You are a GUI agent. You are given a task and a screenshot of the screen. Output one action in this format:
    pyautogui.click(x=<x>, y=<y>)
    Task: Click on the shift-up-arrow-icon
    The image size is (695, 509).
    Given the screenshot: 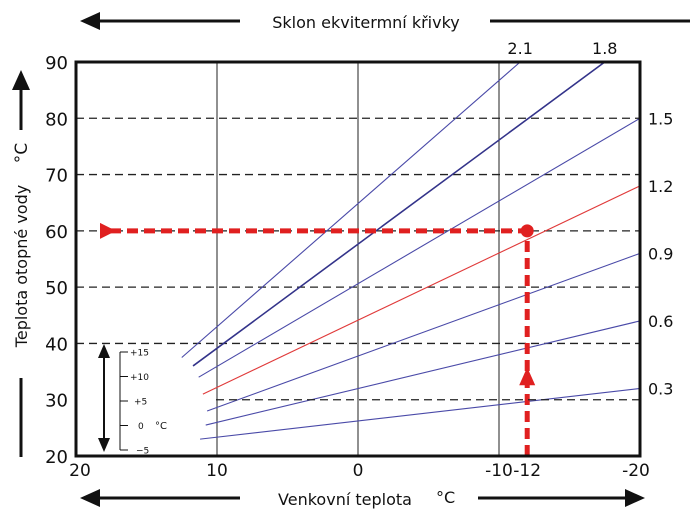 What is the action you would take?
    pyautogui.click(x=104, y=351)
    